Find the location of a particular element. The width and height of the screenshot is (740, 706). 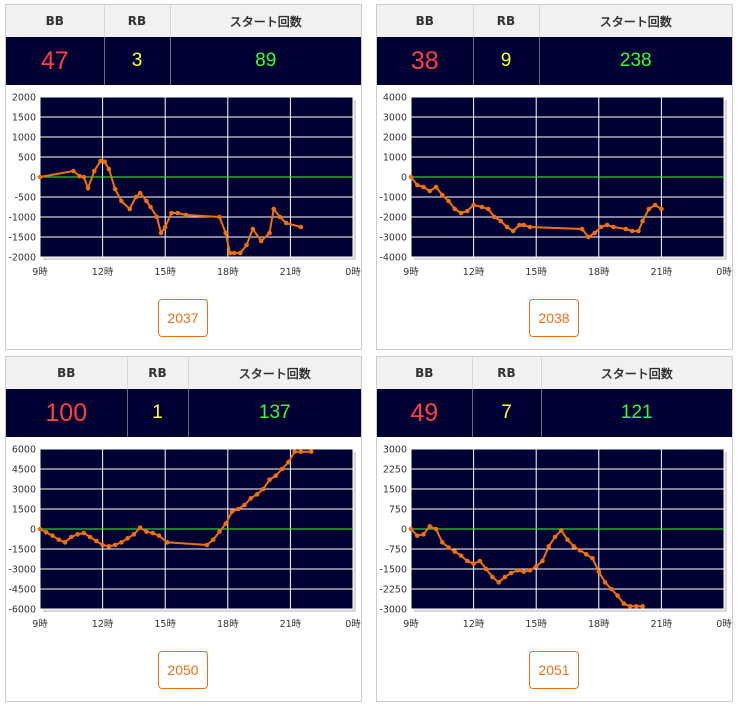

x-tick-label: 0時 is located at coordinates (724, 624).